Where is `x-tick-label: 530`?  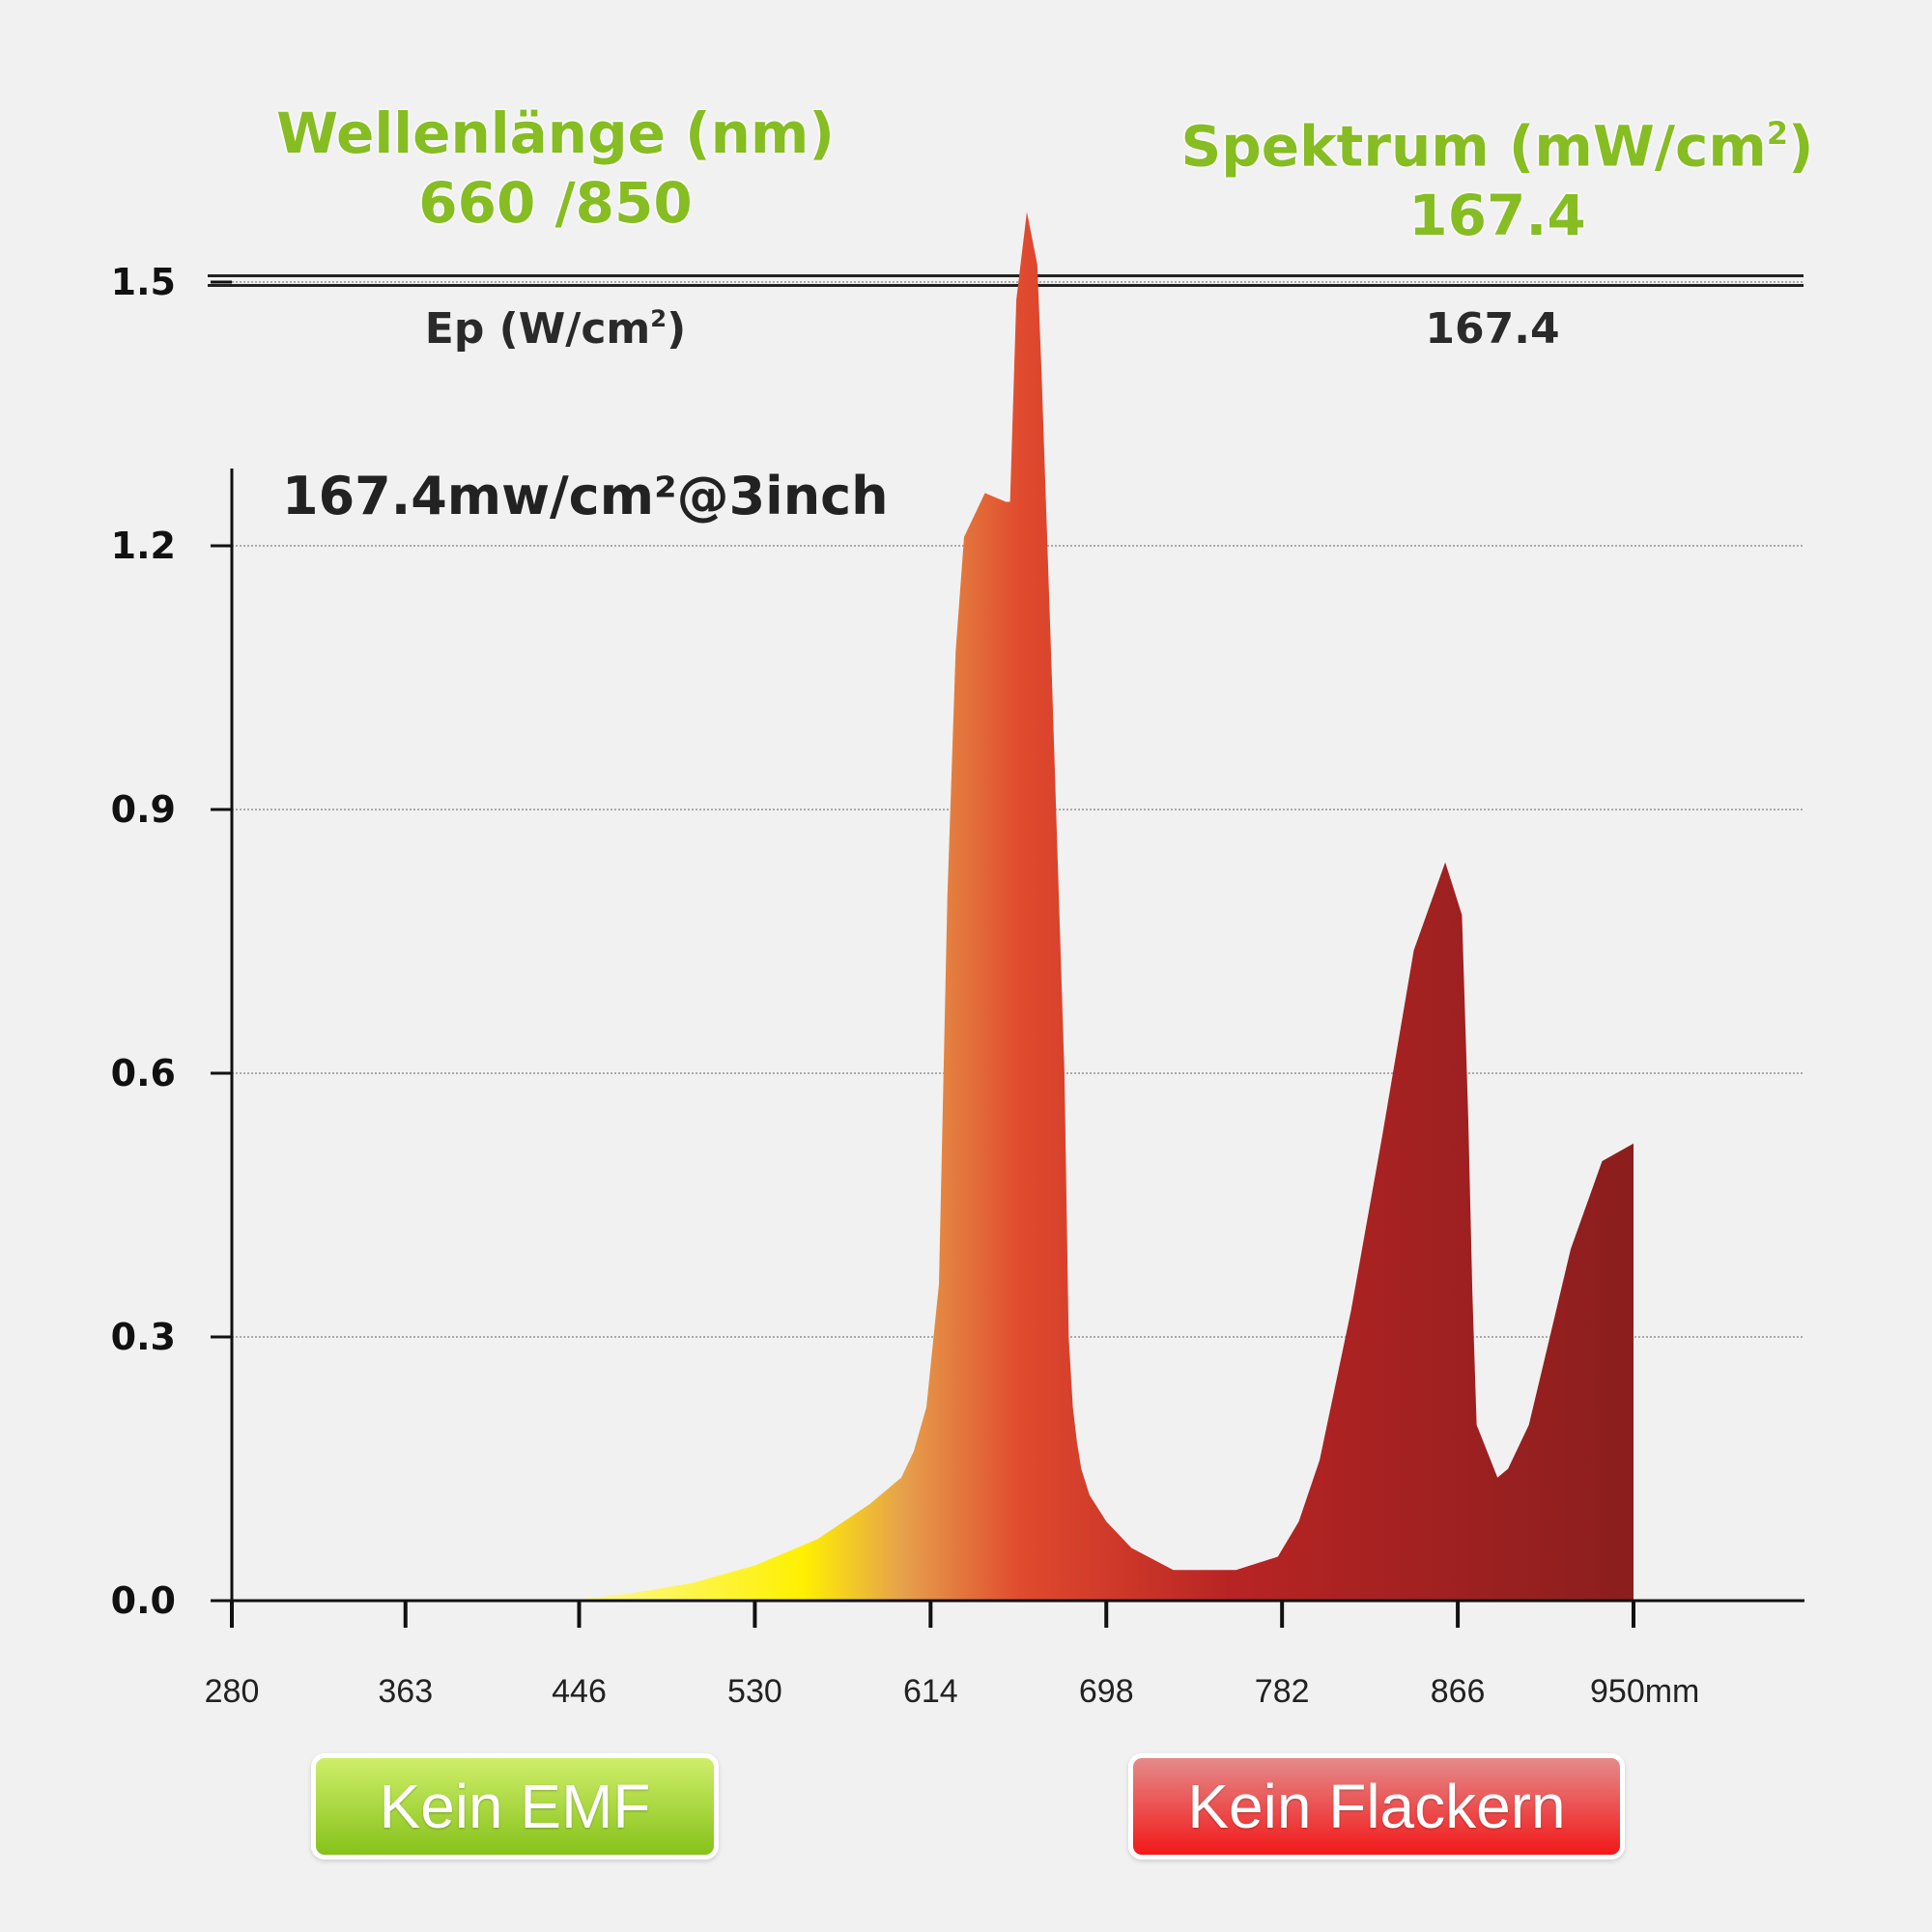 x-tick-label: 530 is located at coordinates (754, 1691).